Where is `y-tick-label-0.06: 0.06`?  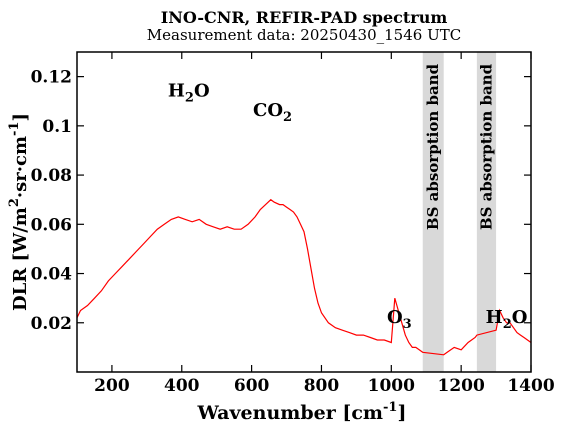
y-tick-label-0.06: 0.06 is located at coordinates (51, 225).